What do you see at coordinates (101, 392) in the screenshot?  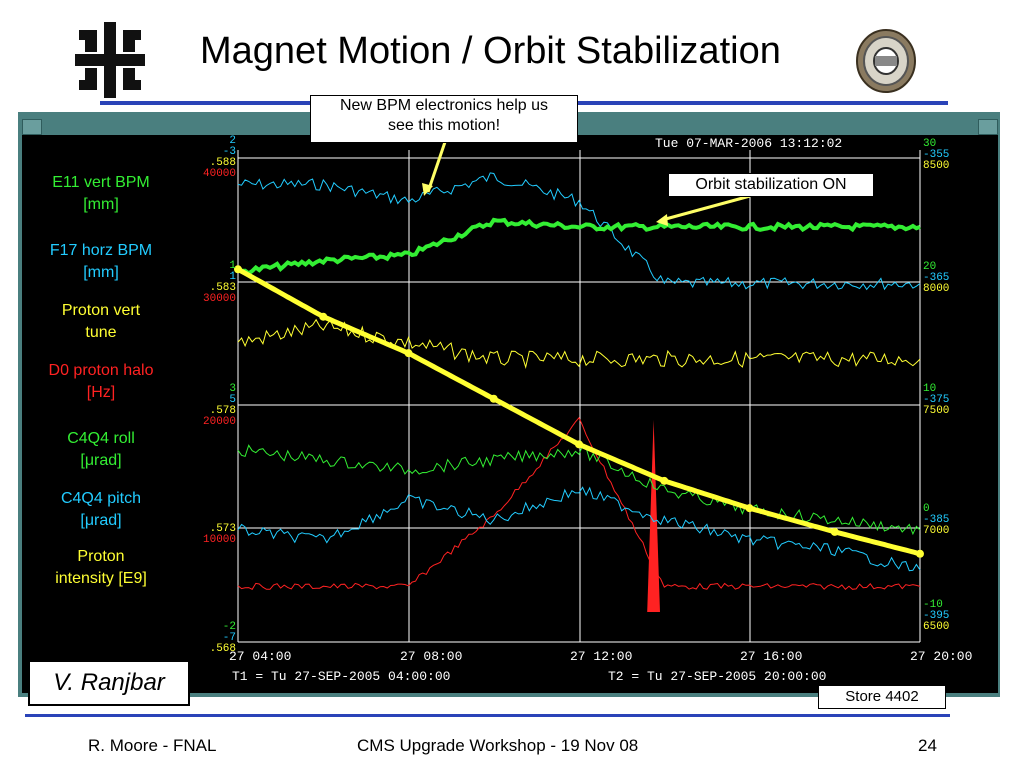 I see `legend-text: [Hz]` at bounding box center [101, 392].